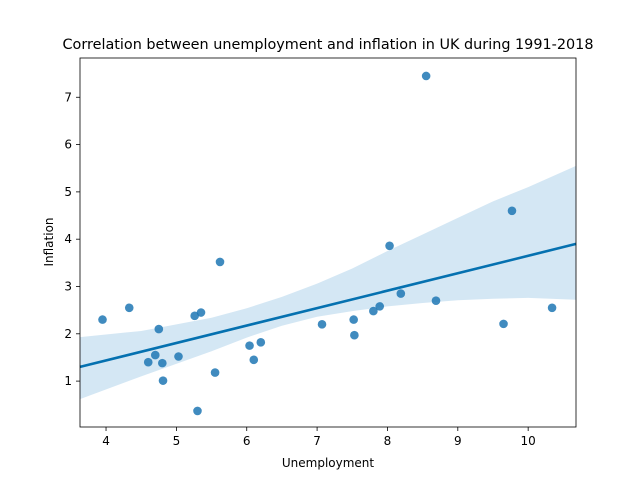  I want to click on y-tick-label: 2, so click(68, 334).